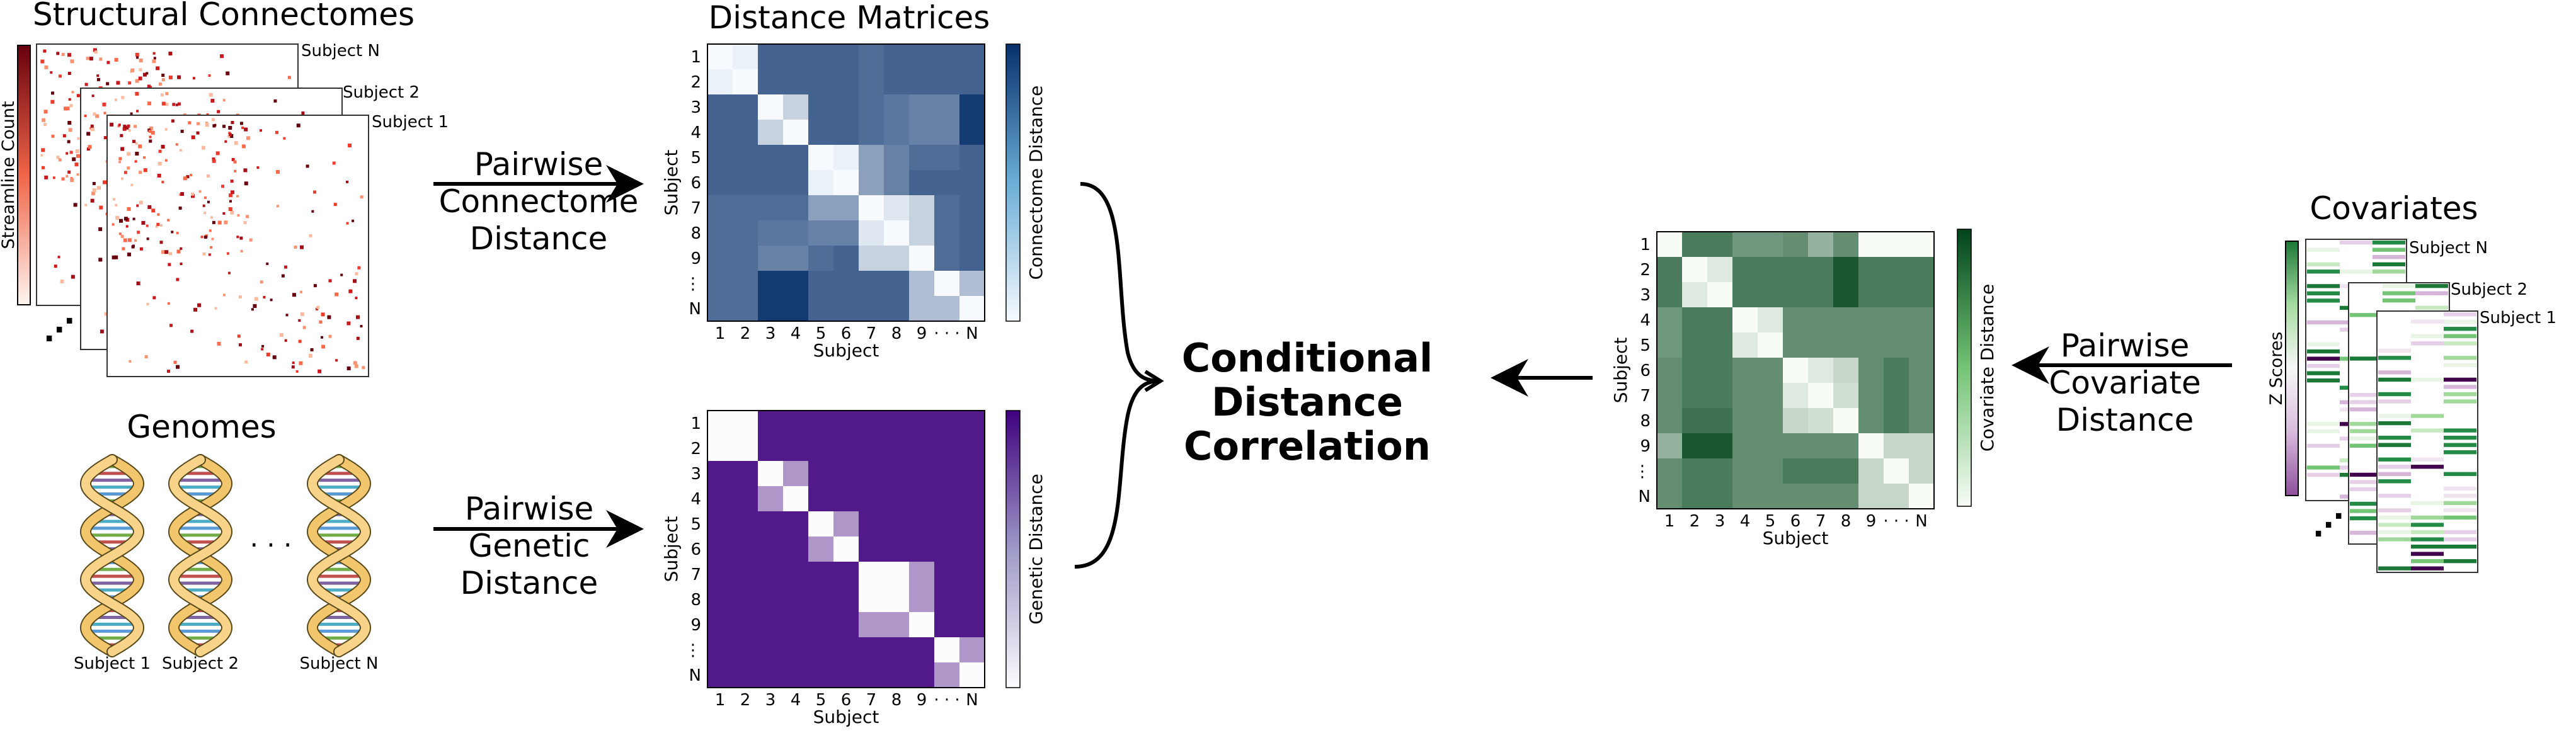 The width and height of the screenshot is (2576, 738). What do you see at coordinates (2276, 369) in the screenshot?
I see `zscore-colorbar-label: Z Scores` at bounding box center [2276, 369].